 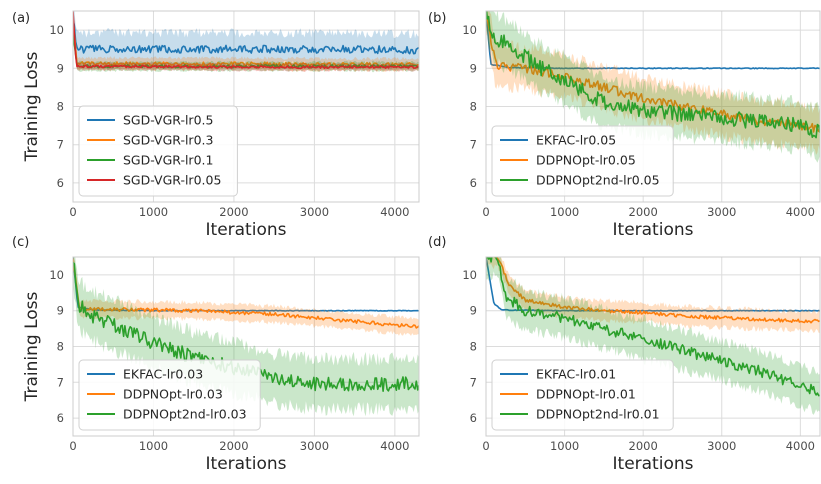 What do you see at coordinates (20, 242) in the screenshot?
I see `panel-label: (c)` at bounding box center [20, 242].